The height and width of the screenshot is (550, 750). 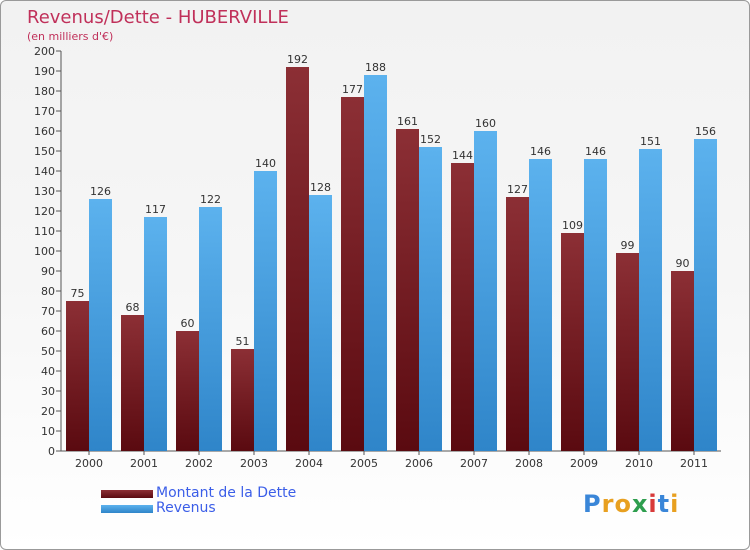 What do you see at coordinates (352, 89) in the screenshot?
I see `data-label-dette: 177` at bounding box center [352, 89].